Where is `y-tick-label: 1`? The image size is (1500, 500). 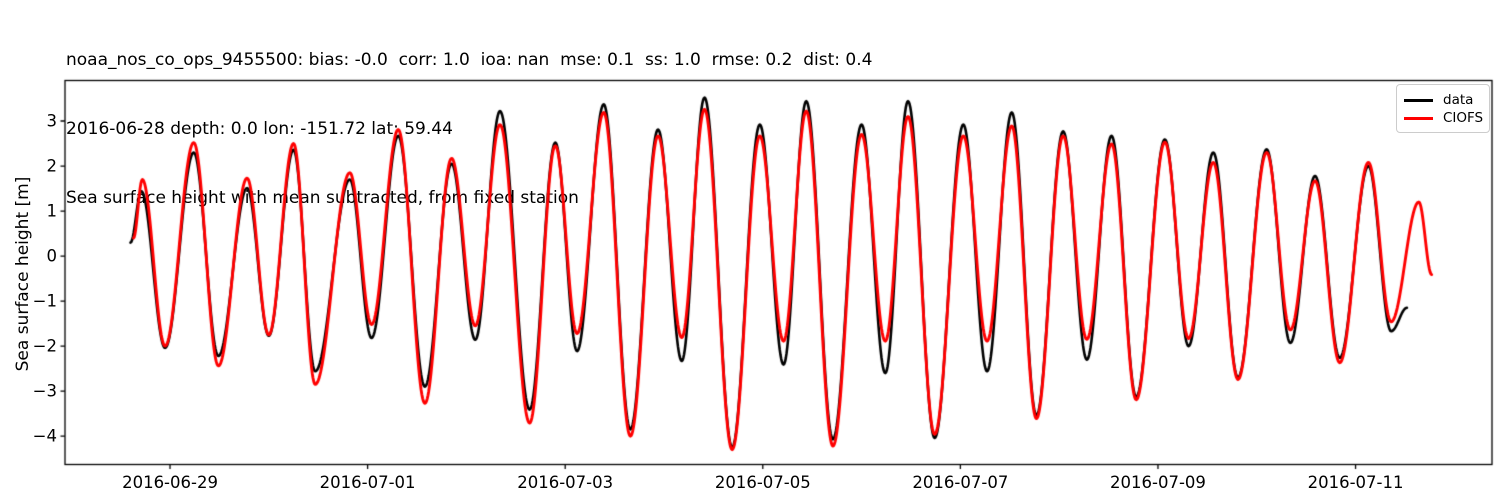
y-tick-label: 1 is located at coordinates (52, 211).